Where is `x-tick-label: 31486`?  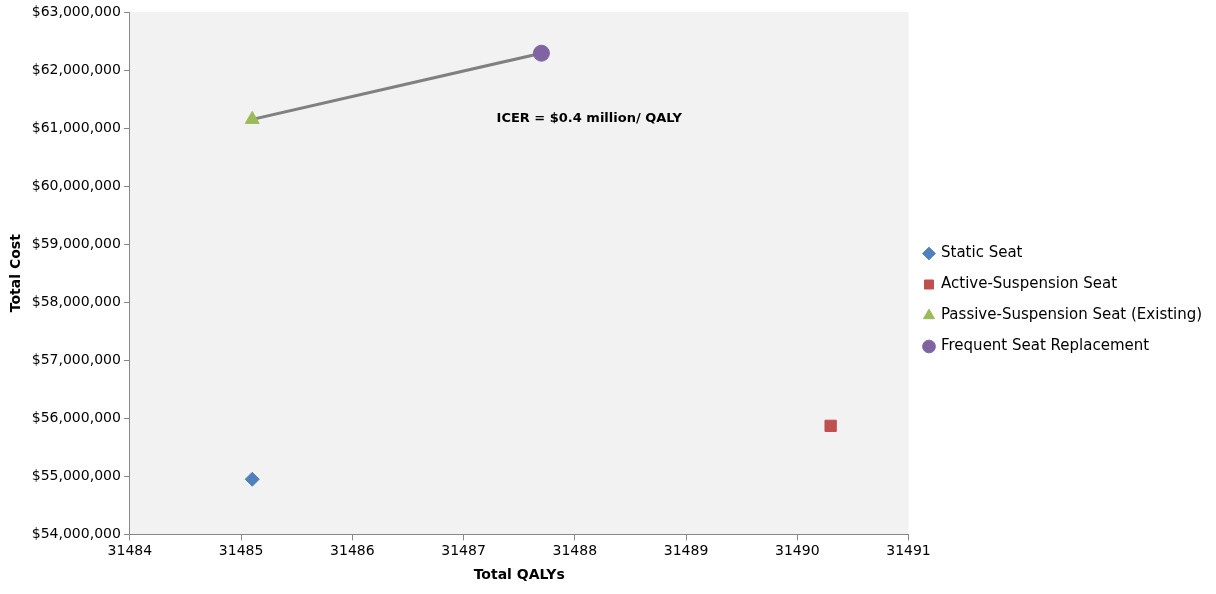
x-tick-label: 31486 is located at coordinates (352, 550).